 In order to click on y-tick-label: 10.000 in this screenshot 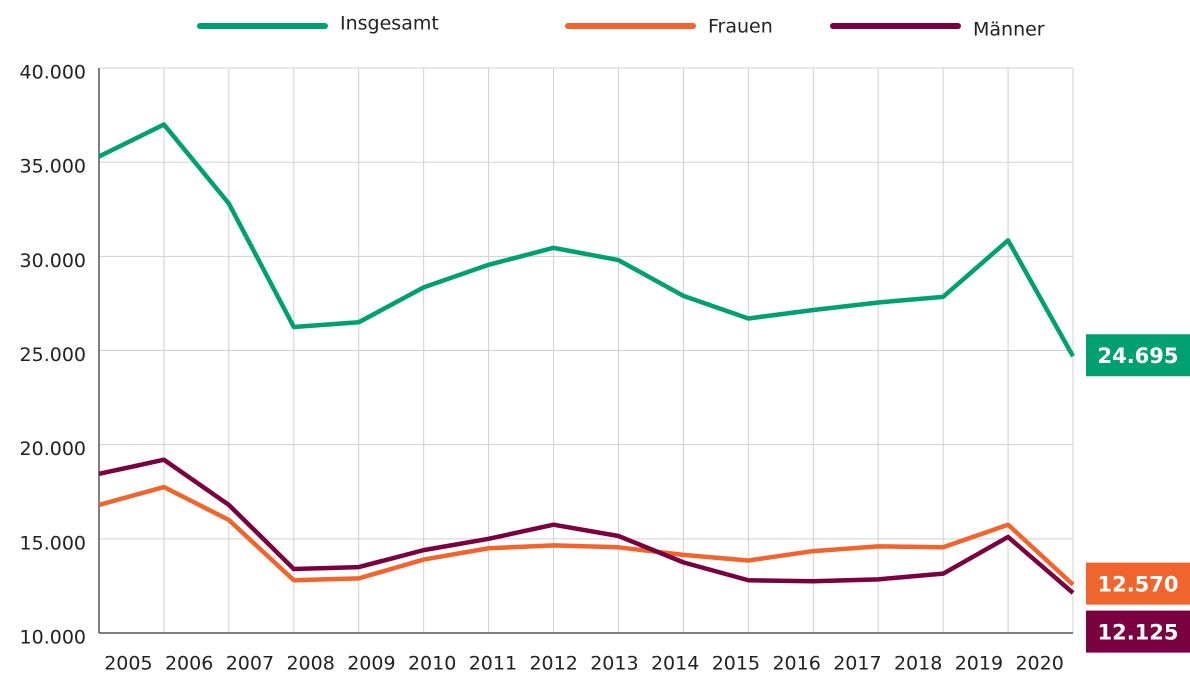, I will do `click(53, 638)`.